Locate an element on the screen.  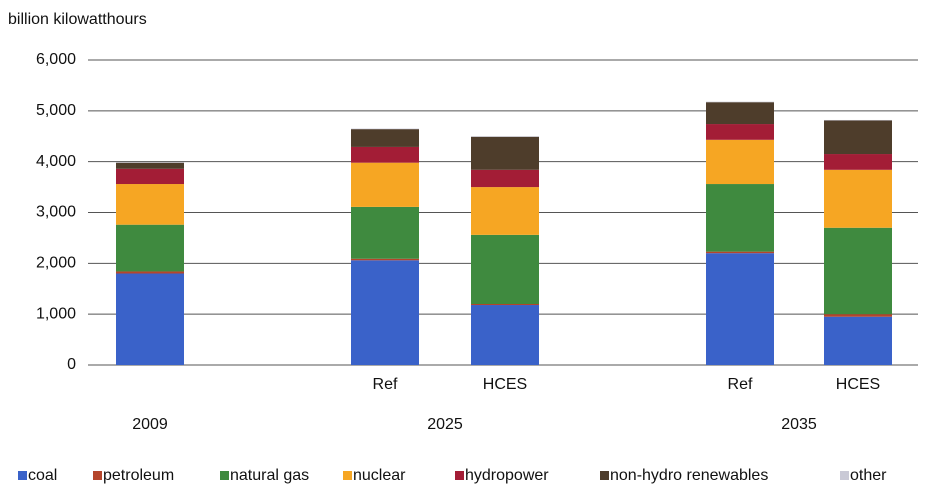
group-label: 2025 is located at coordinates (445, 424).